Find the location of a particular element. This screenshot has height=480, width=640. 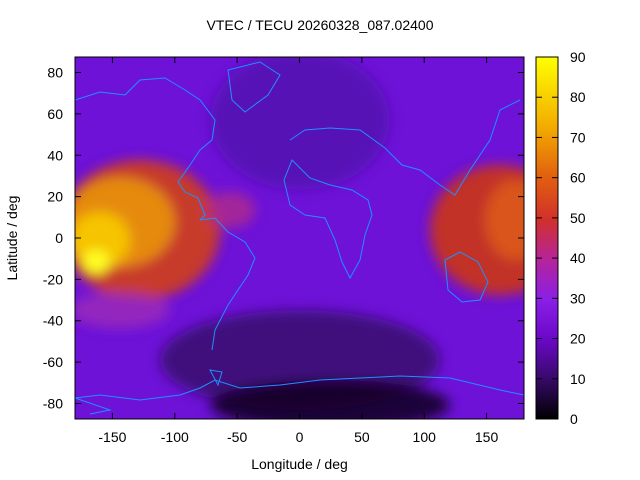

colorbar-tick-label: 50 is located at coordinates (578, 218).